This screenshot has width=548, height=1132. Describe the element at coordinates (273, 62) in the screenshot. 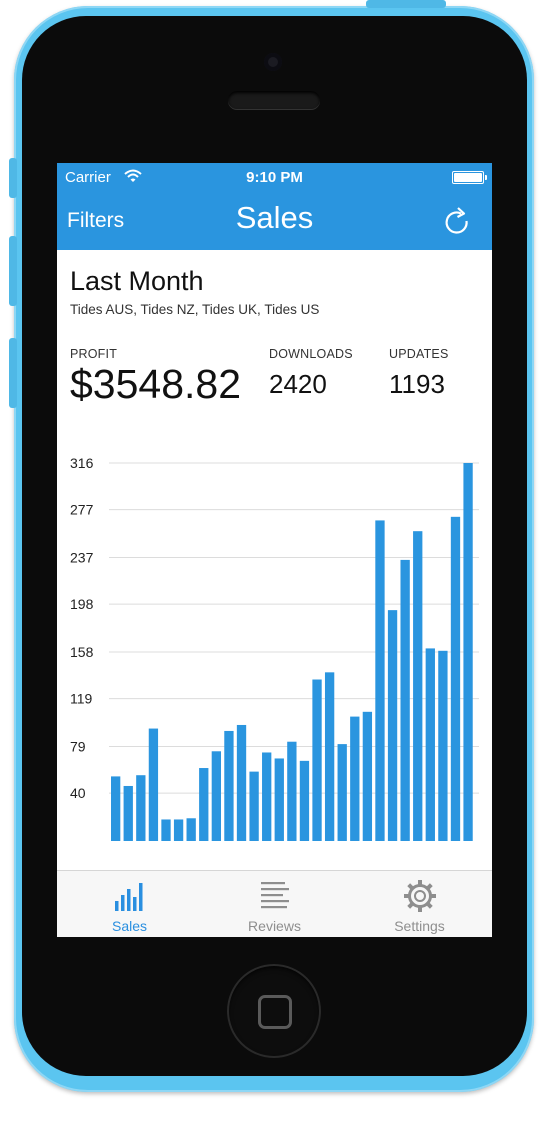

I see `front-camera` at that location.